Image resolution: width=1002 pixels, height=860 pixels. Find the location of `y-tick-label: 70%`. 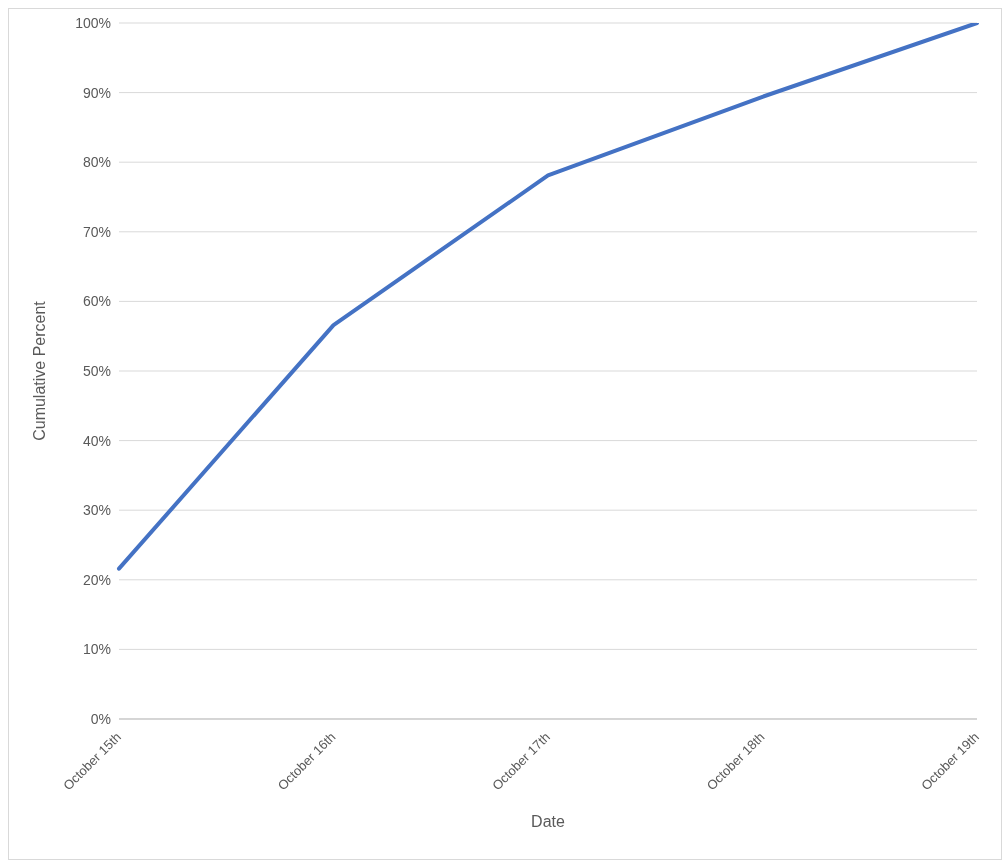

y-tick-label: 70% is located at coordinates (96, 231).